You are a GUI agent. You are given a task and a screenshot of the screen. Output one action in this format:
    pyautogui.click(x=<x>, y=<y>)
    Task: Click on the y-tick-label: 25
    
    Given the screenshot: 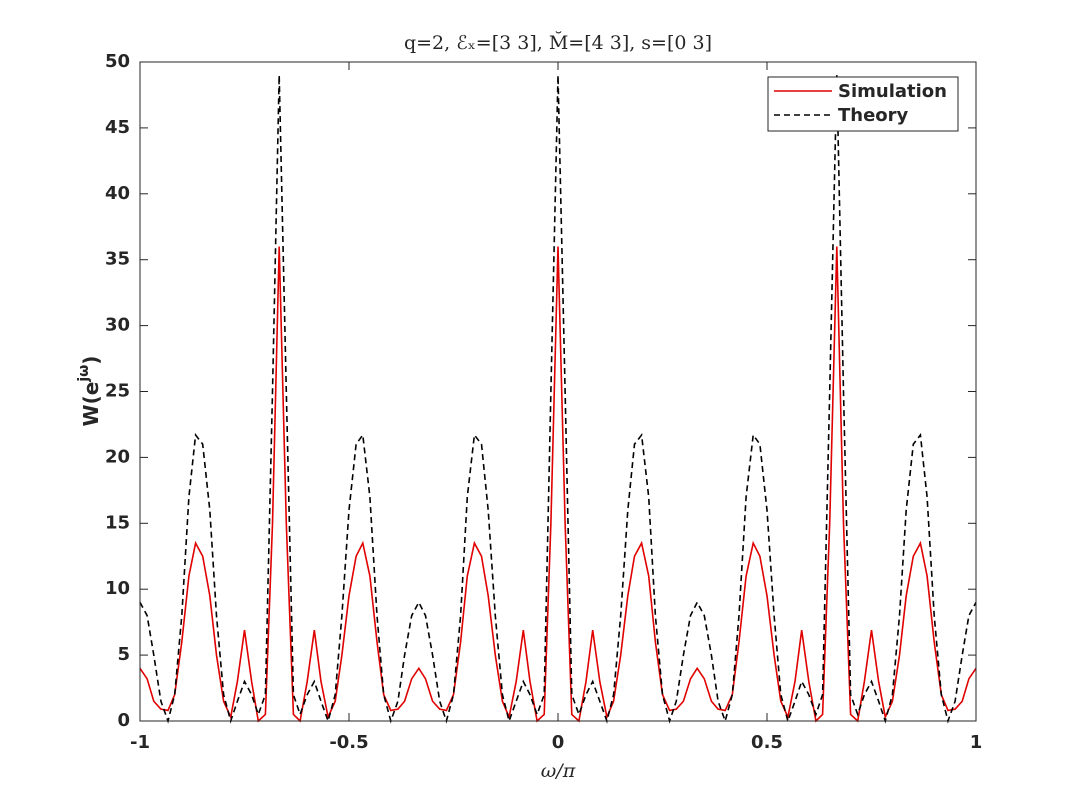 What is the action you would take?
    pyautogui.click(x=117, y=391)
    